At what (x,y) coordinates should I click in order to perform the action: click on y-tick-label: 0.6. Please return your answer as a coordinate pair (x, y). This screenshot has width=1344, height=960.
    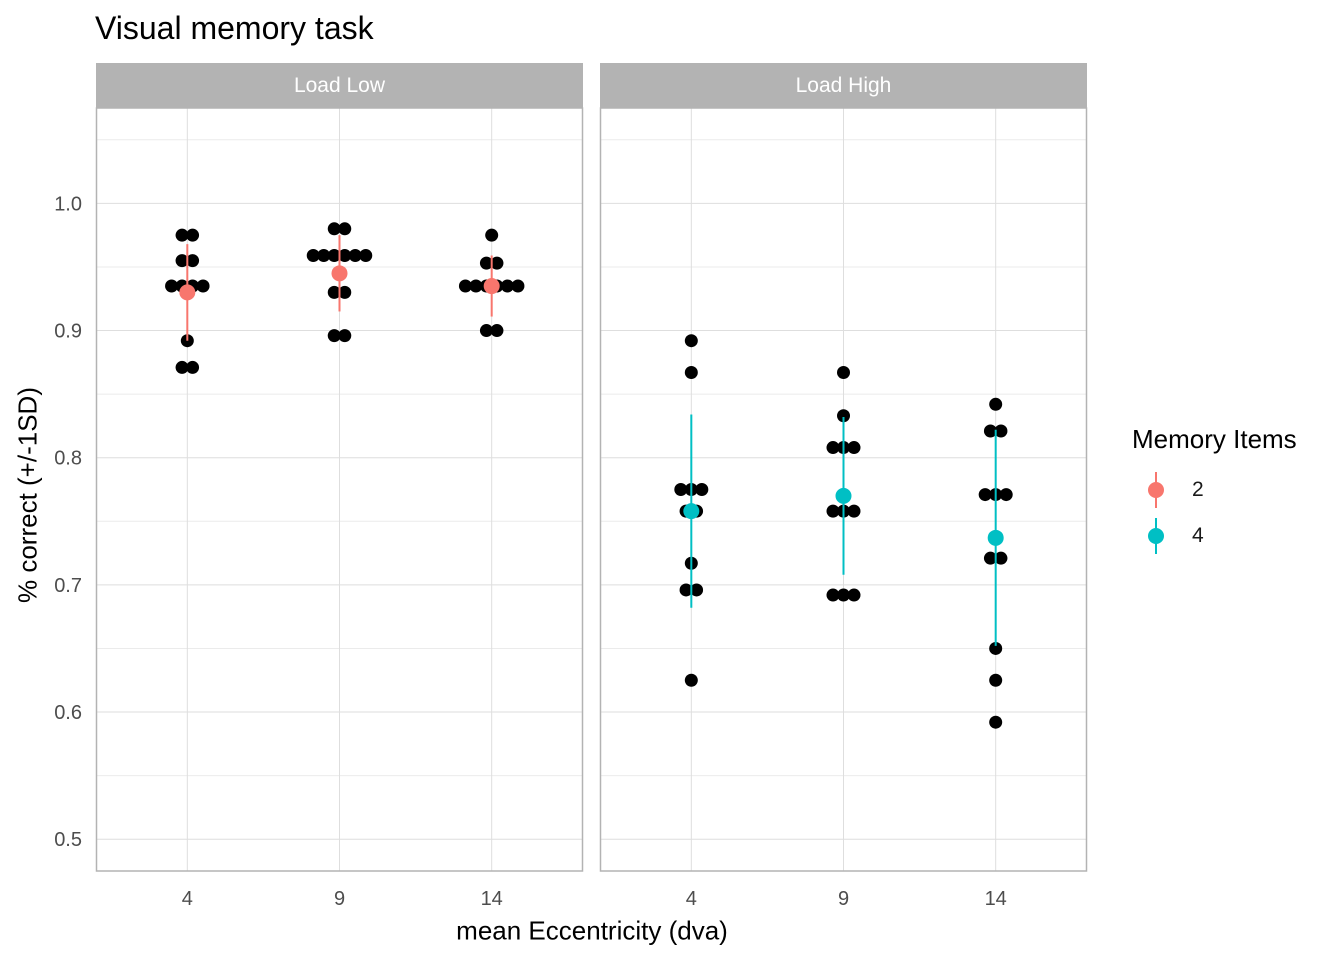
    Looking at the image, I should click on (68, 713).